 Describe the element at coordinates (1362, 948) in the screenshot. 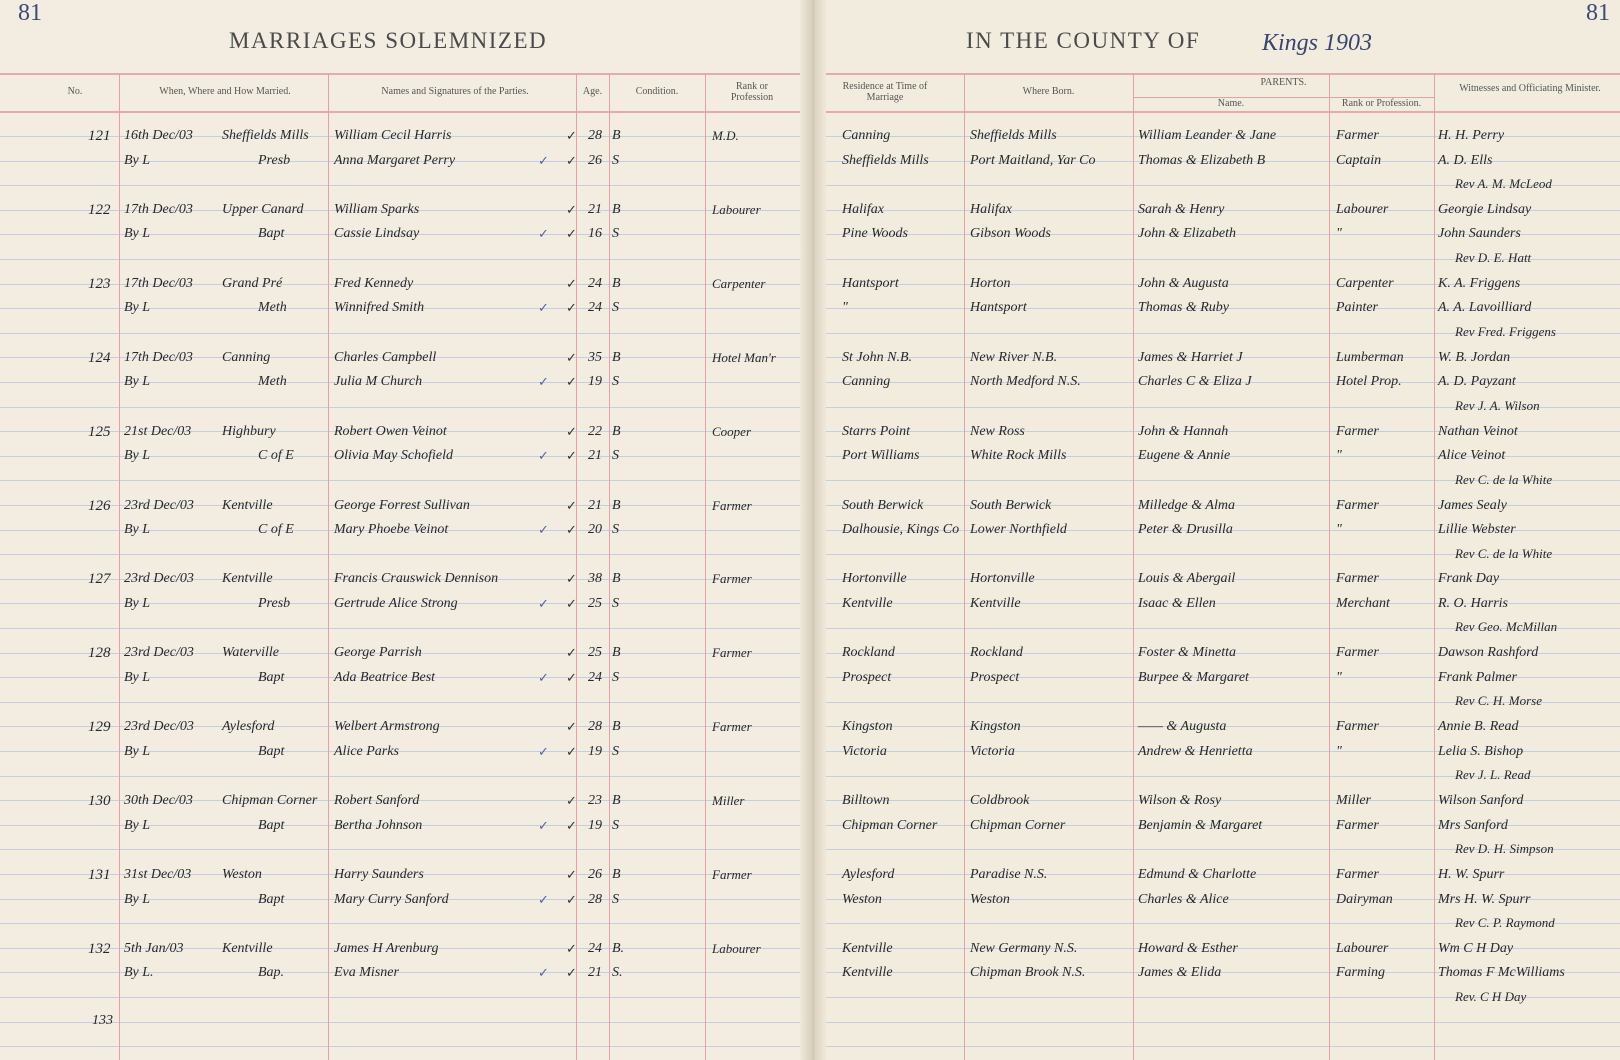

I see `parents-rank: Labourer` at that location.